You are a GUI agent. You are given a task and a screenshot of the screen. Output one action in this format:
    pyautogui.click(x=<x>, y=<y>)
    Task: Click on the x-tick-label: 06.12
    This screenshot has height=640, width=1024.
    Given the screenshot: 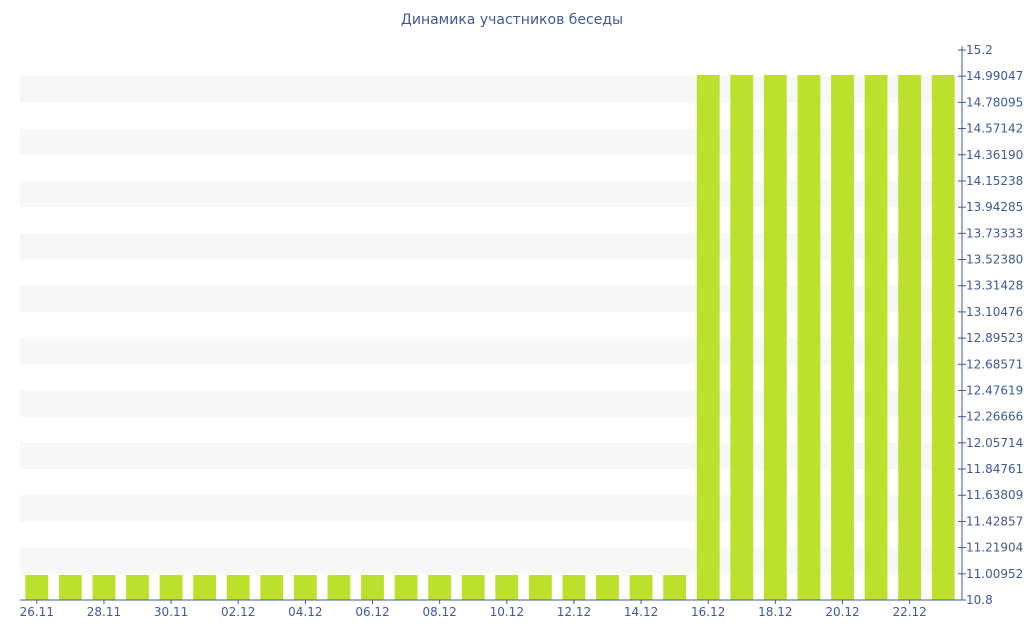 What is the action you would take?
    pyautogui.click(x=372, y=612)
    